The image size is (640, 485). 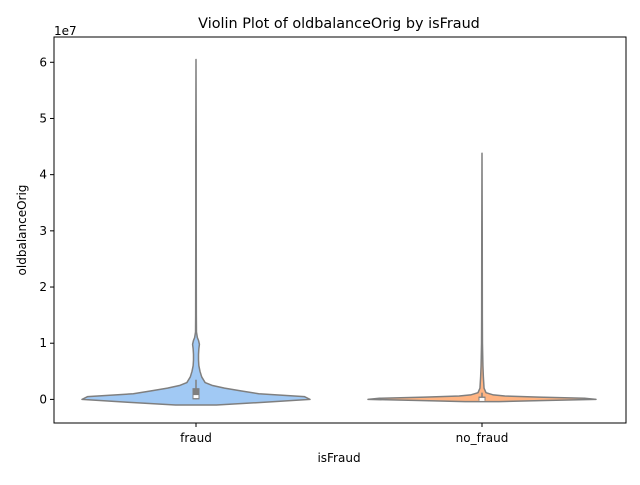 I want to click on x-axis: fraud no_fraud, so click(x=344, y=434).